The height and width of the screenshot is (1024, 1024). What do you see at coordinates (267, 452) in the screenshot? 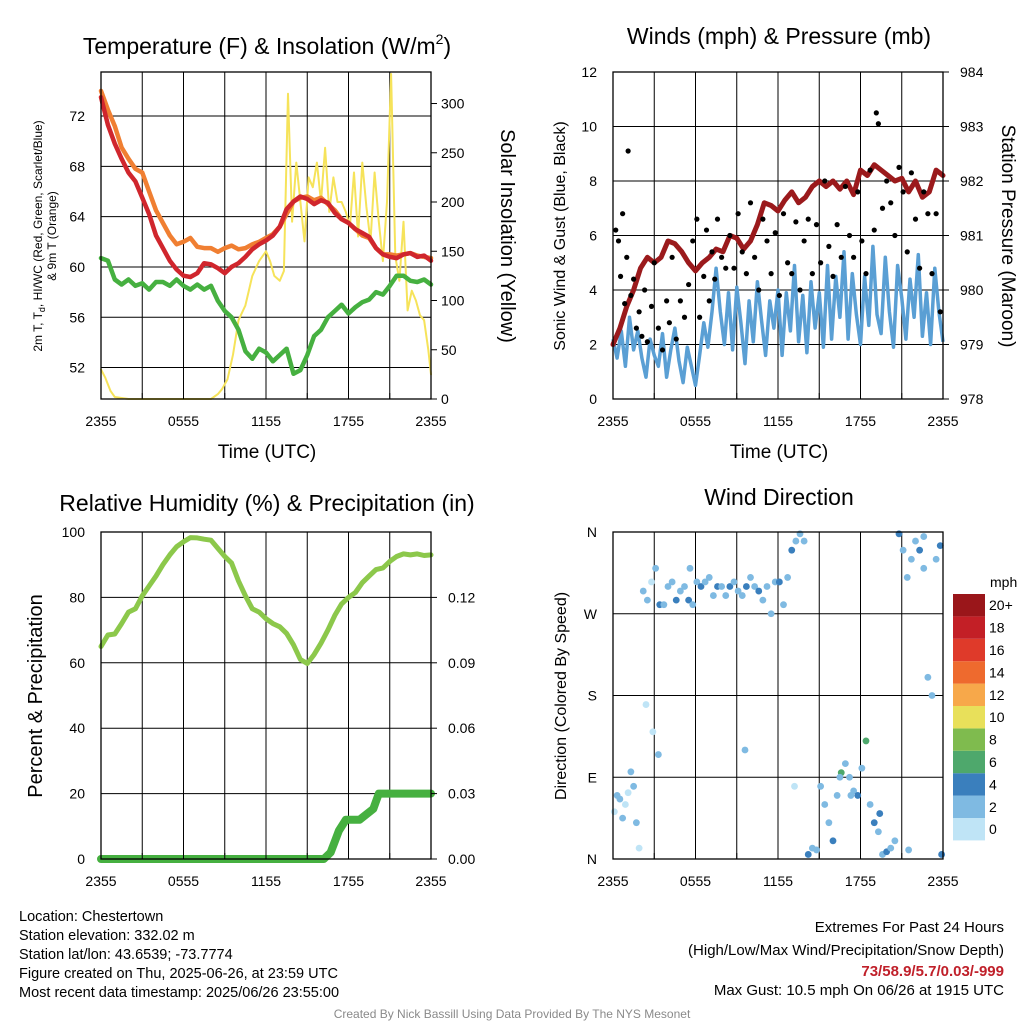
I see `temperature-xlabel: Time (UTC)` at bounding box center [267, 452].